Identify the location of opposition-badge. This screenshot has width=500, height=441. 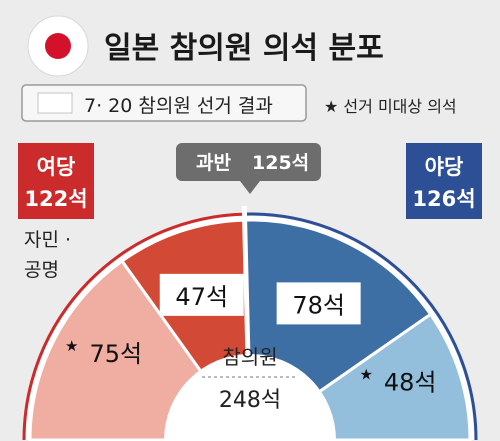
(444, 181).